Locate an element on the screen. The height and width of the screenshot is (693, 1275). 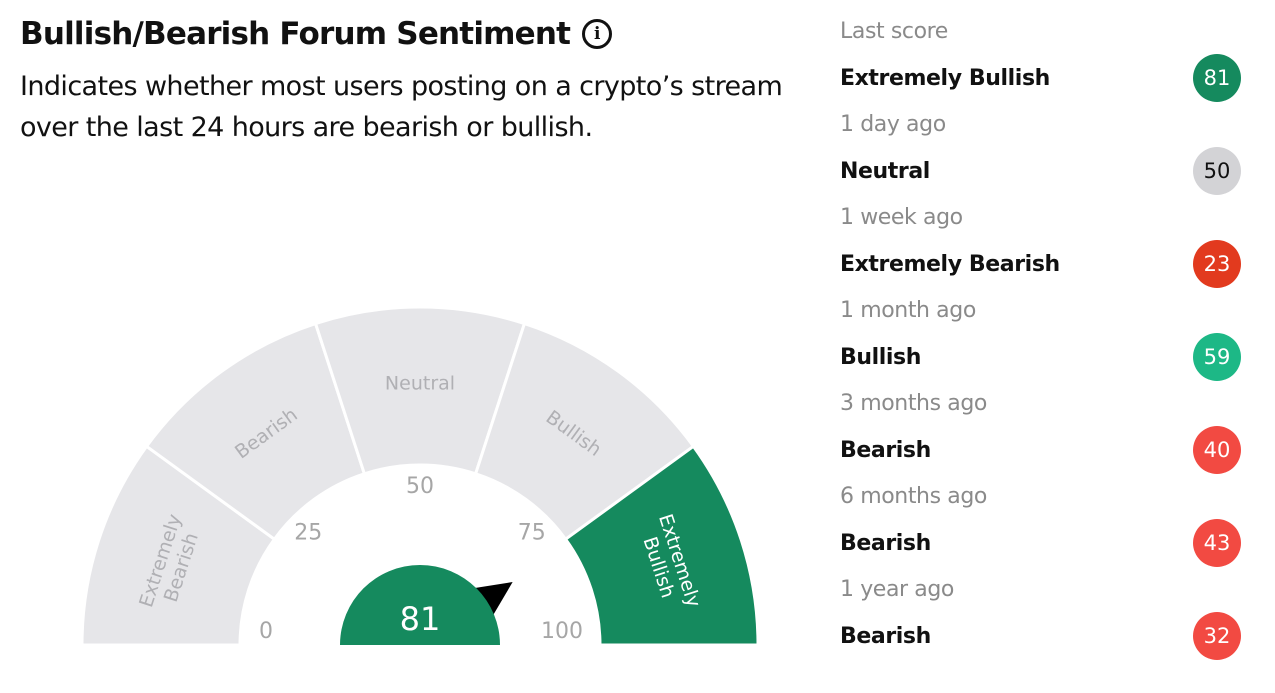
history-row: Bullish 59 is located at coordinates (1042, 357).